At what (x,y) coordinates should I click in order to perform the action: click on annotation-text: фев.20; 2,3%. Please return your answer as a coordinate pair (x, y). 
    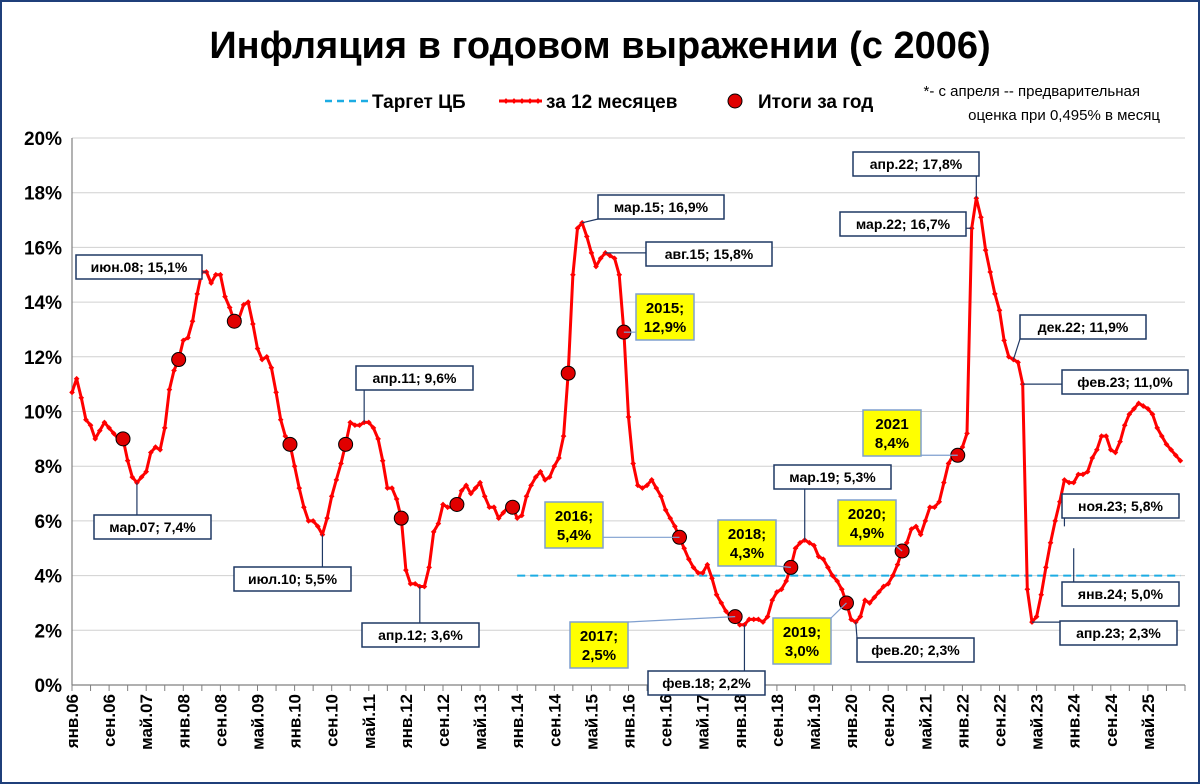
    Looking at the image, I should click on (915, 650).